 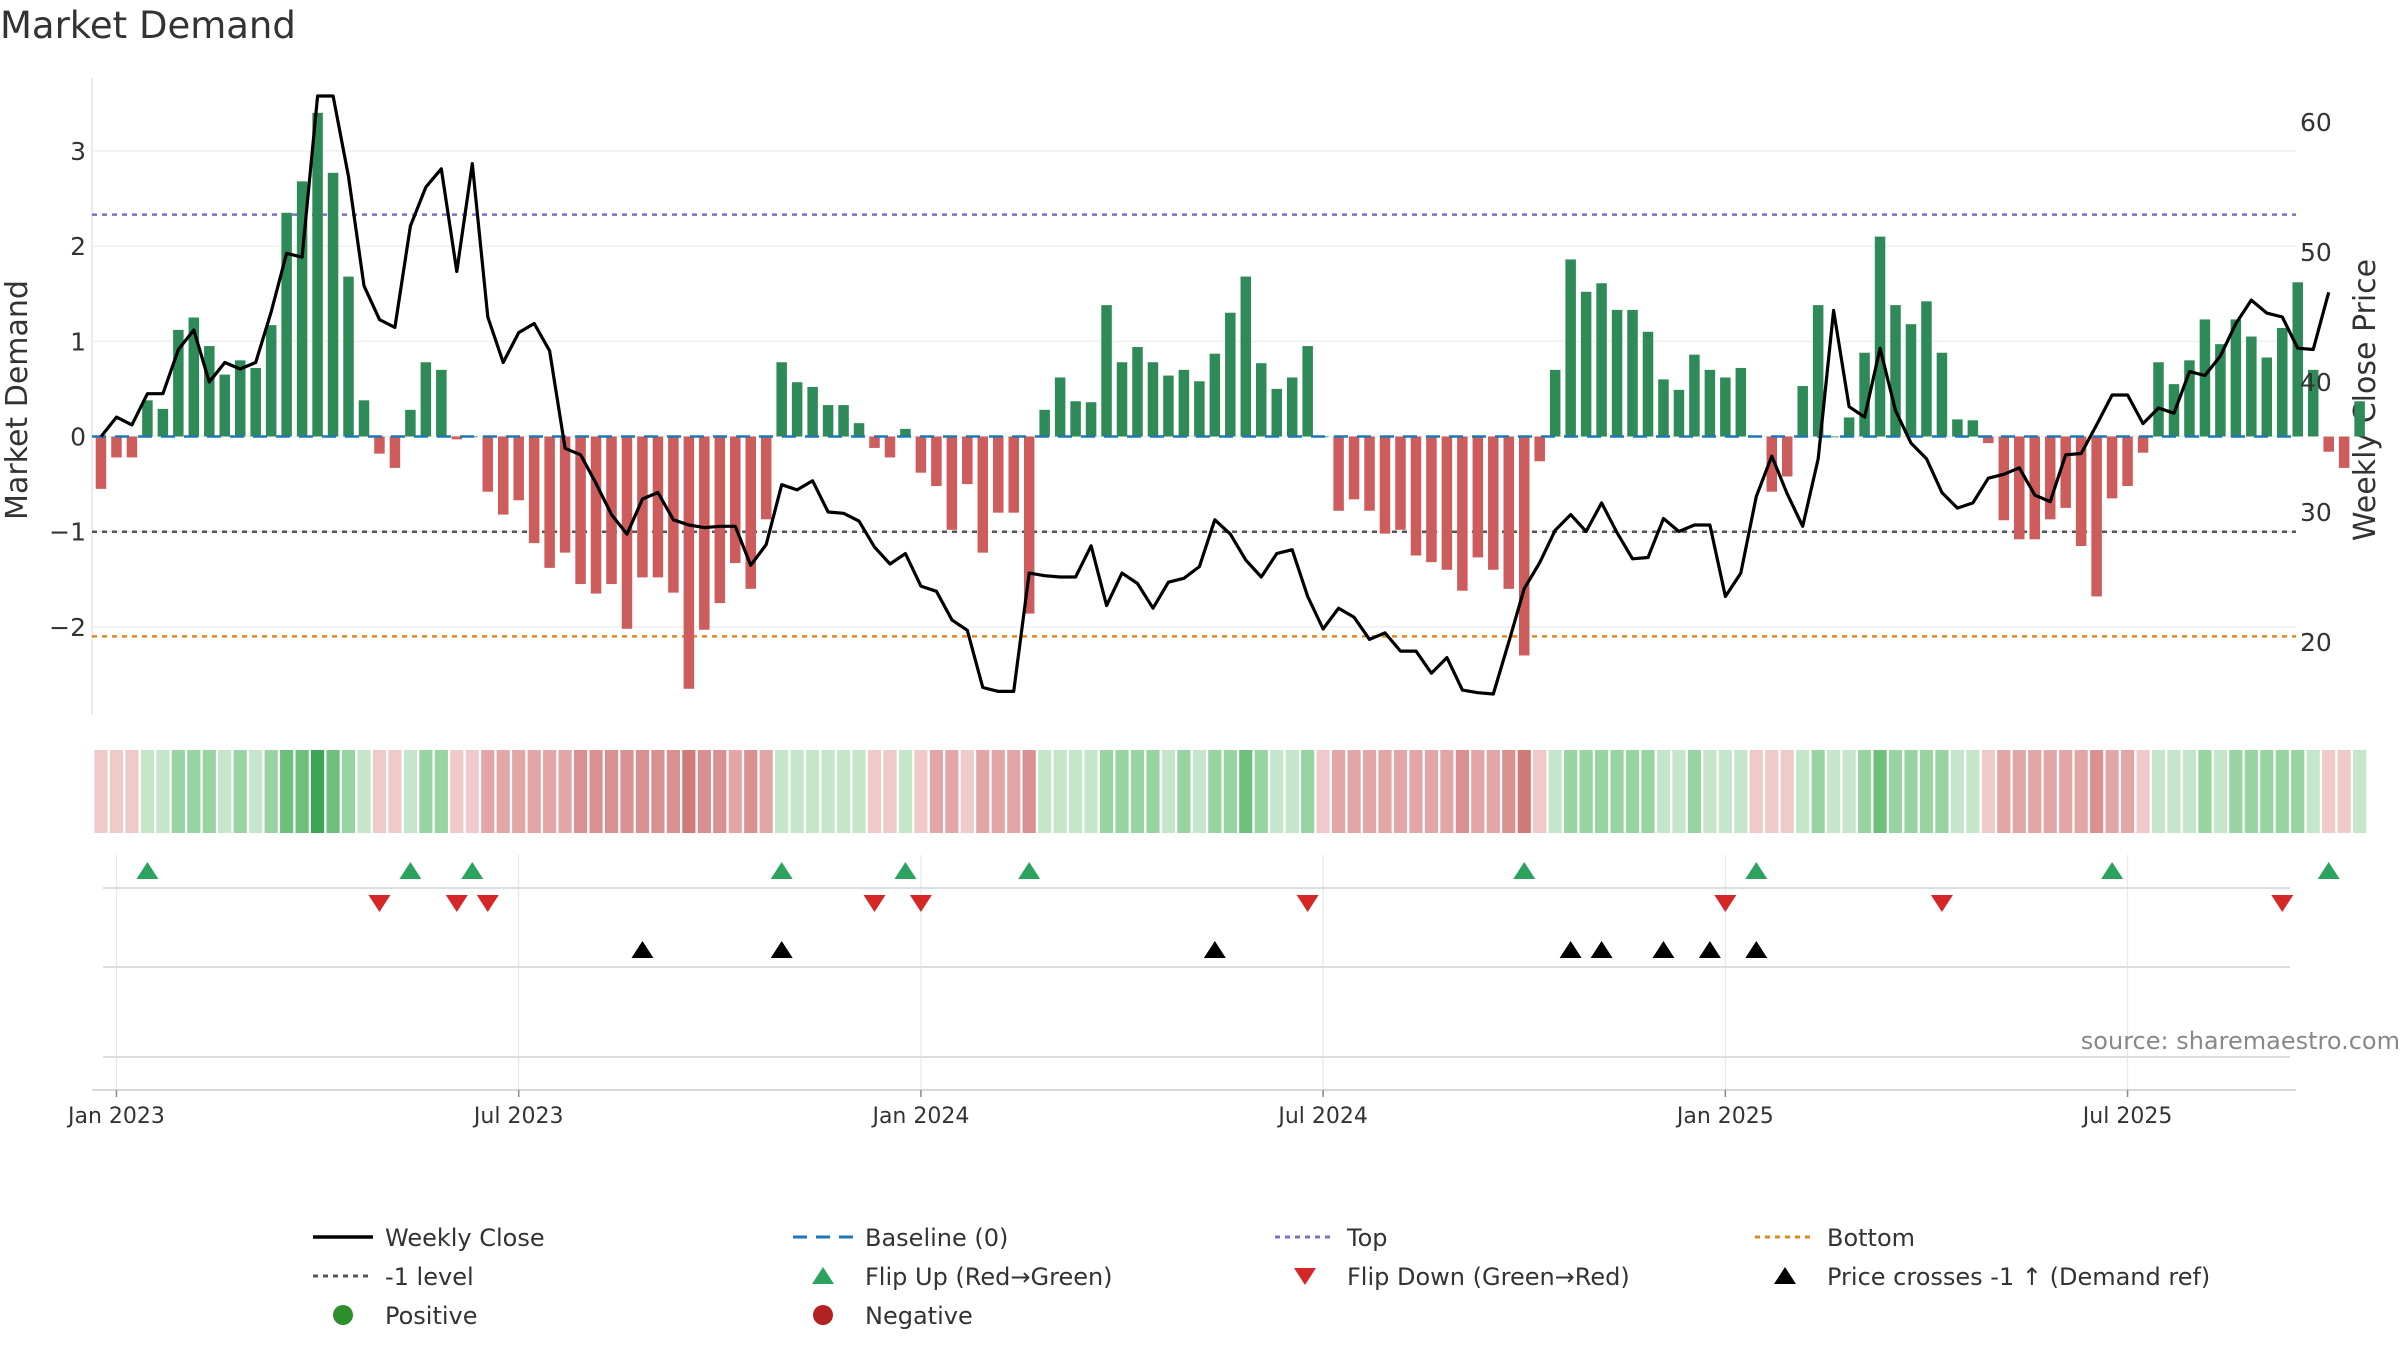 I want to click on y-tick-label-right: 60, so click(x=2316, y=122).